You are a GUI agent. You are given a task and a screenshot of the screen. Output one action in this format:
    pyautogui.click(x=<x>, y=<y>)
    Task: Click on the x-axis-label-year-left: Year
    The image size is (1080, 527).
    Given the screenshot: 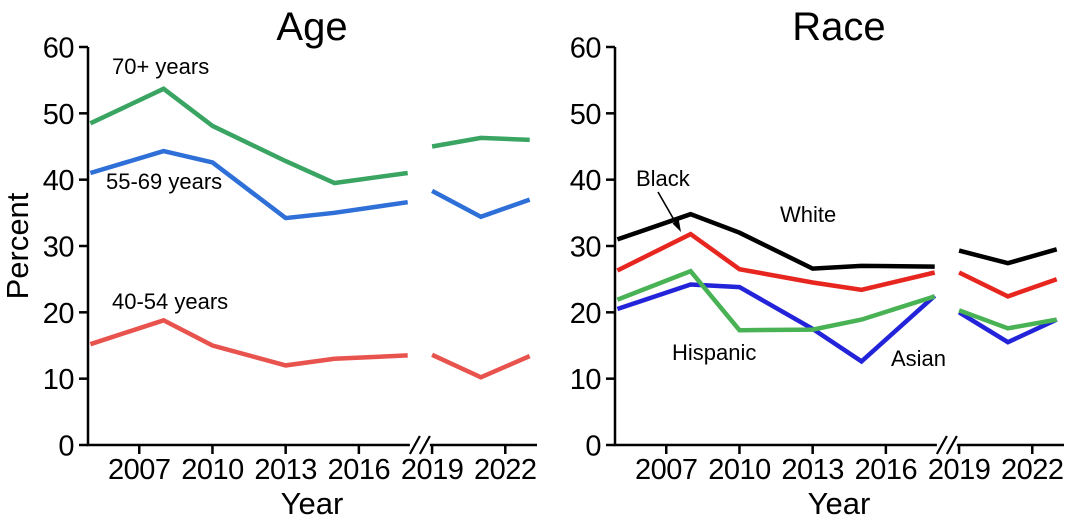 What is the action you would take?
    pyautogui.click(x=312, y=503)
    